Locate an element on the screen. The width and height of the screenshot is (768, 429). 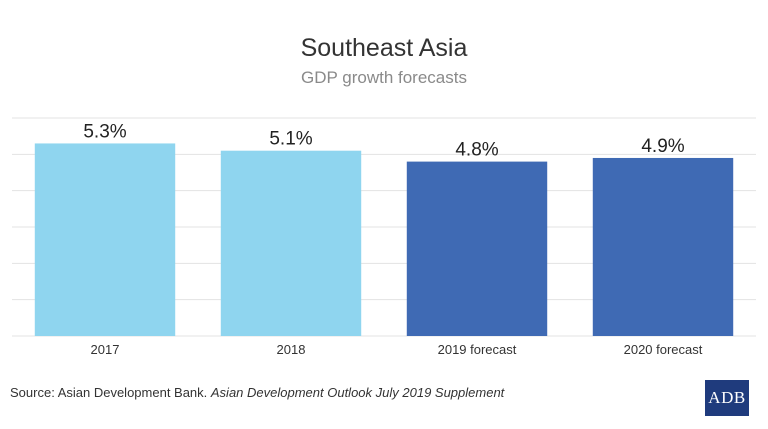
data-label: 5.3% is located at coordinates (104, 131).